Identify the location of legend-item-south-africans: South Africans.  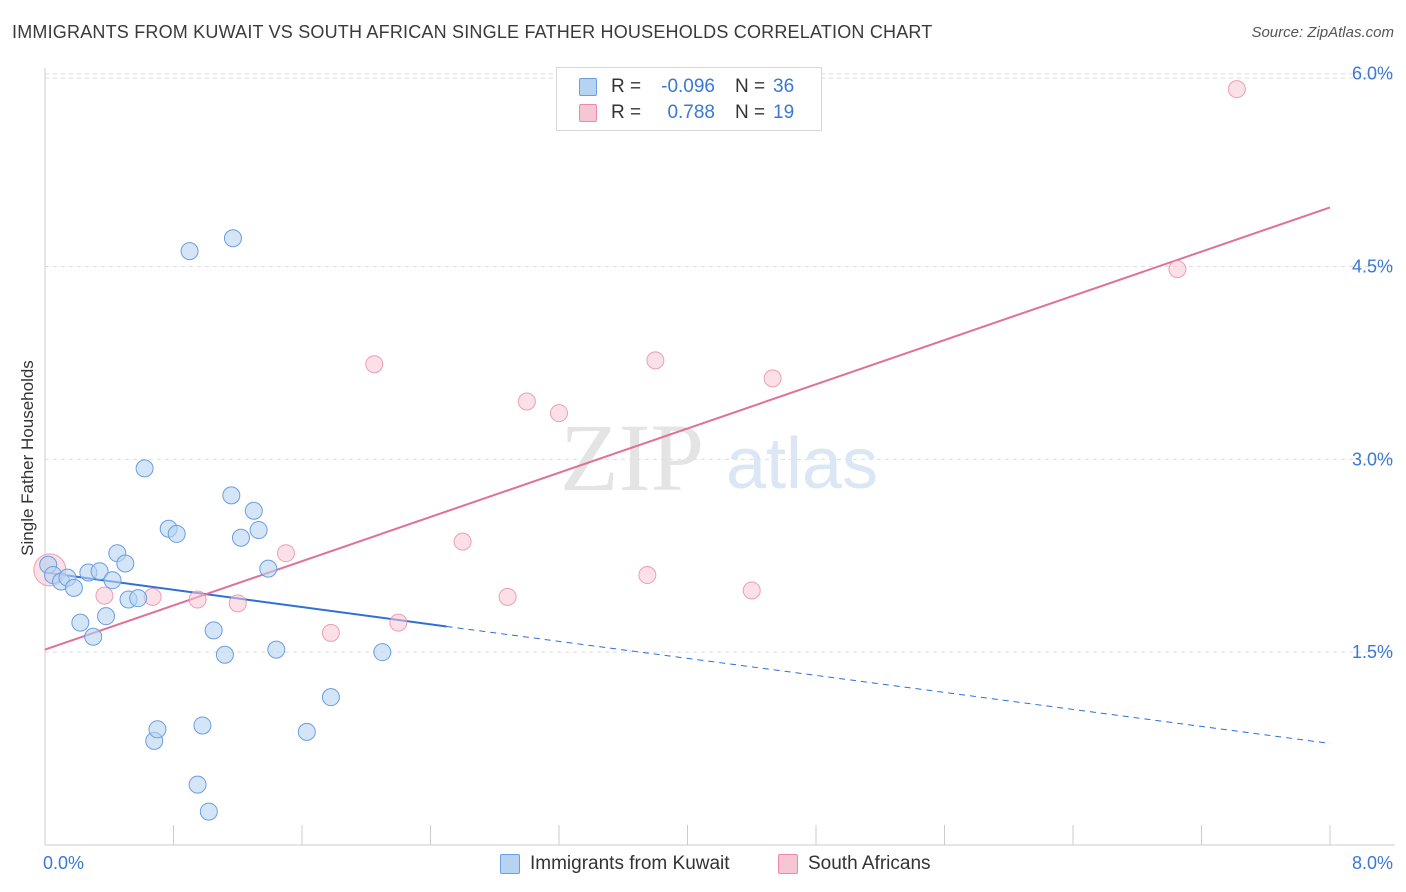
(854, 864).